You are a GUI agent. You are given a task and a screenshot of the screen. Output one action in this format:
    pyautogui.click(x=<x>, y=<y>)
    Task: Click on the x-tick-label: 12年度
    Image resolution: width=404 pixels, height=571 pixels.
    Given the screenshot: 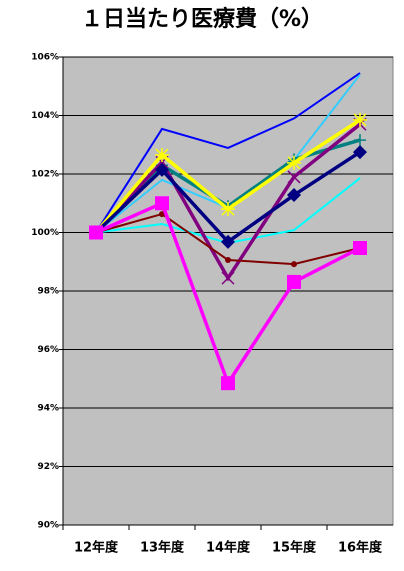 What is the action you would take?
    pyautogui.click(x=96, y=548)
    